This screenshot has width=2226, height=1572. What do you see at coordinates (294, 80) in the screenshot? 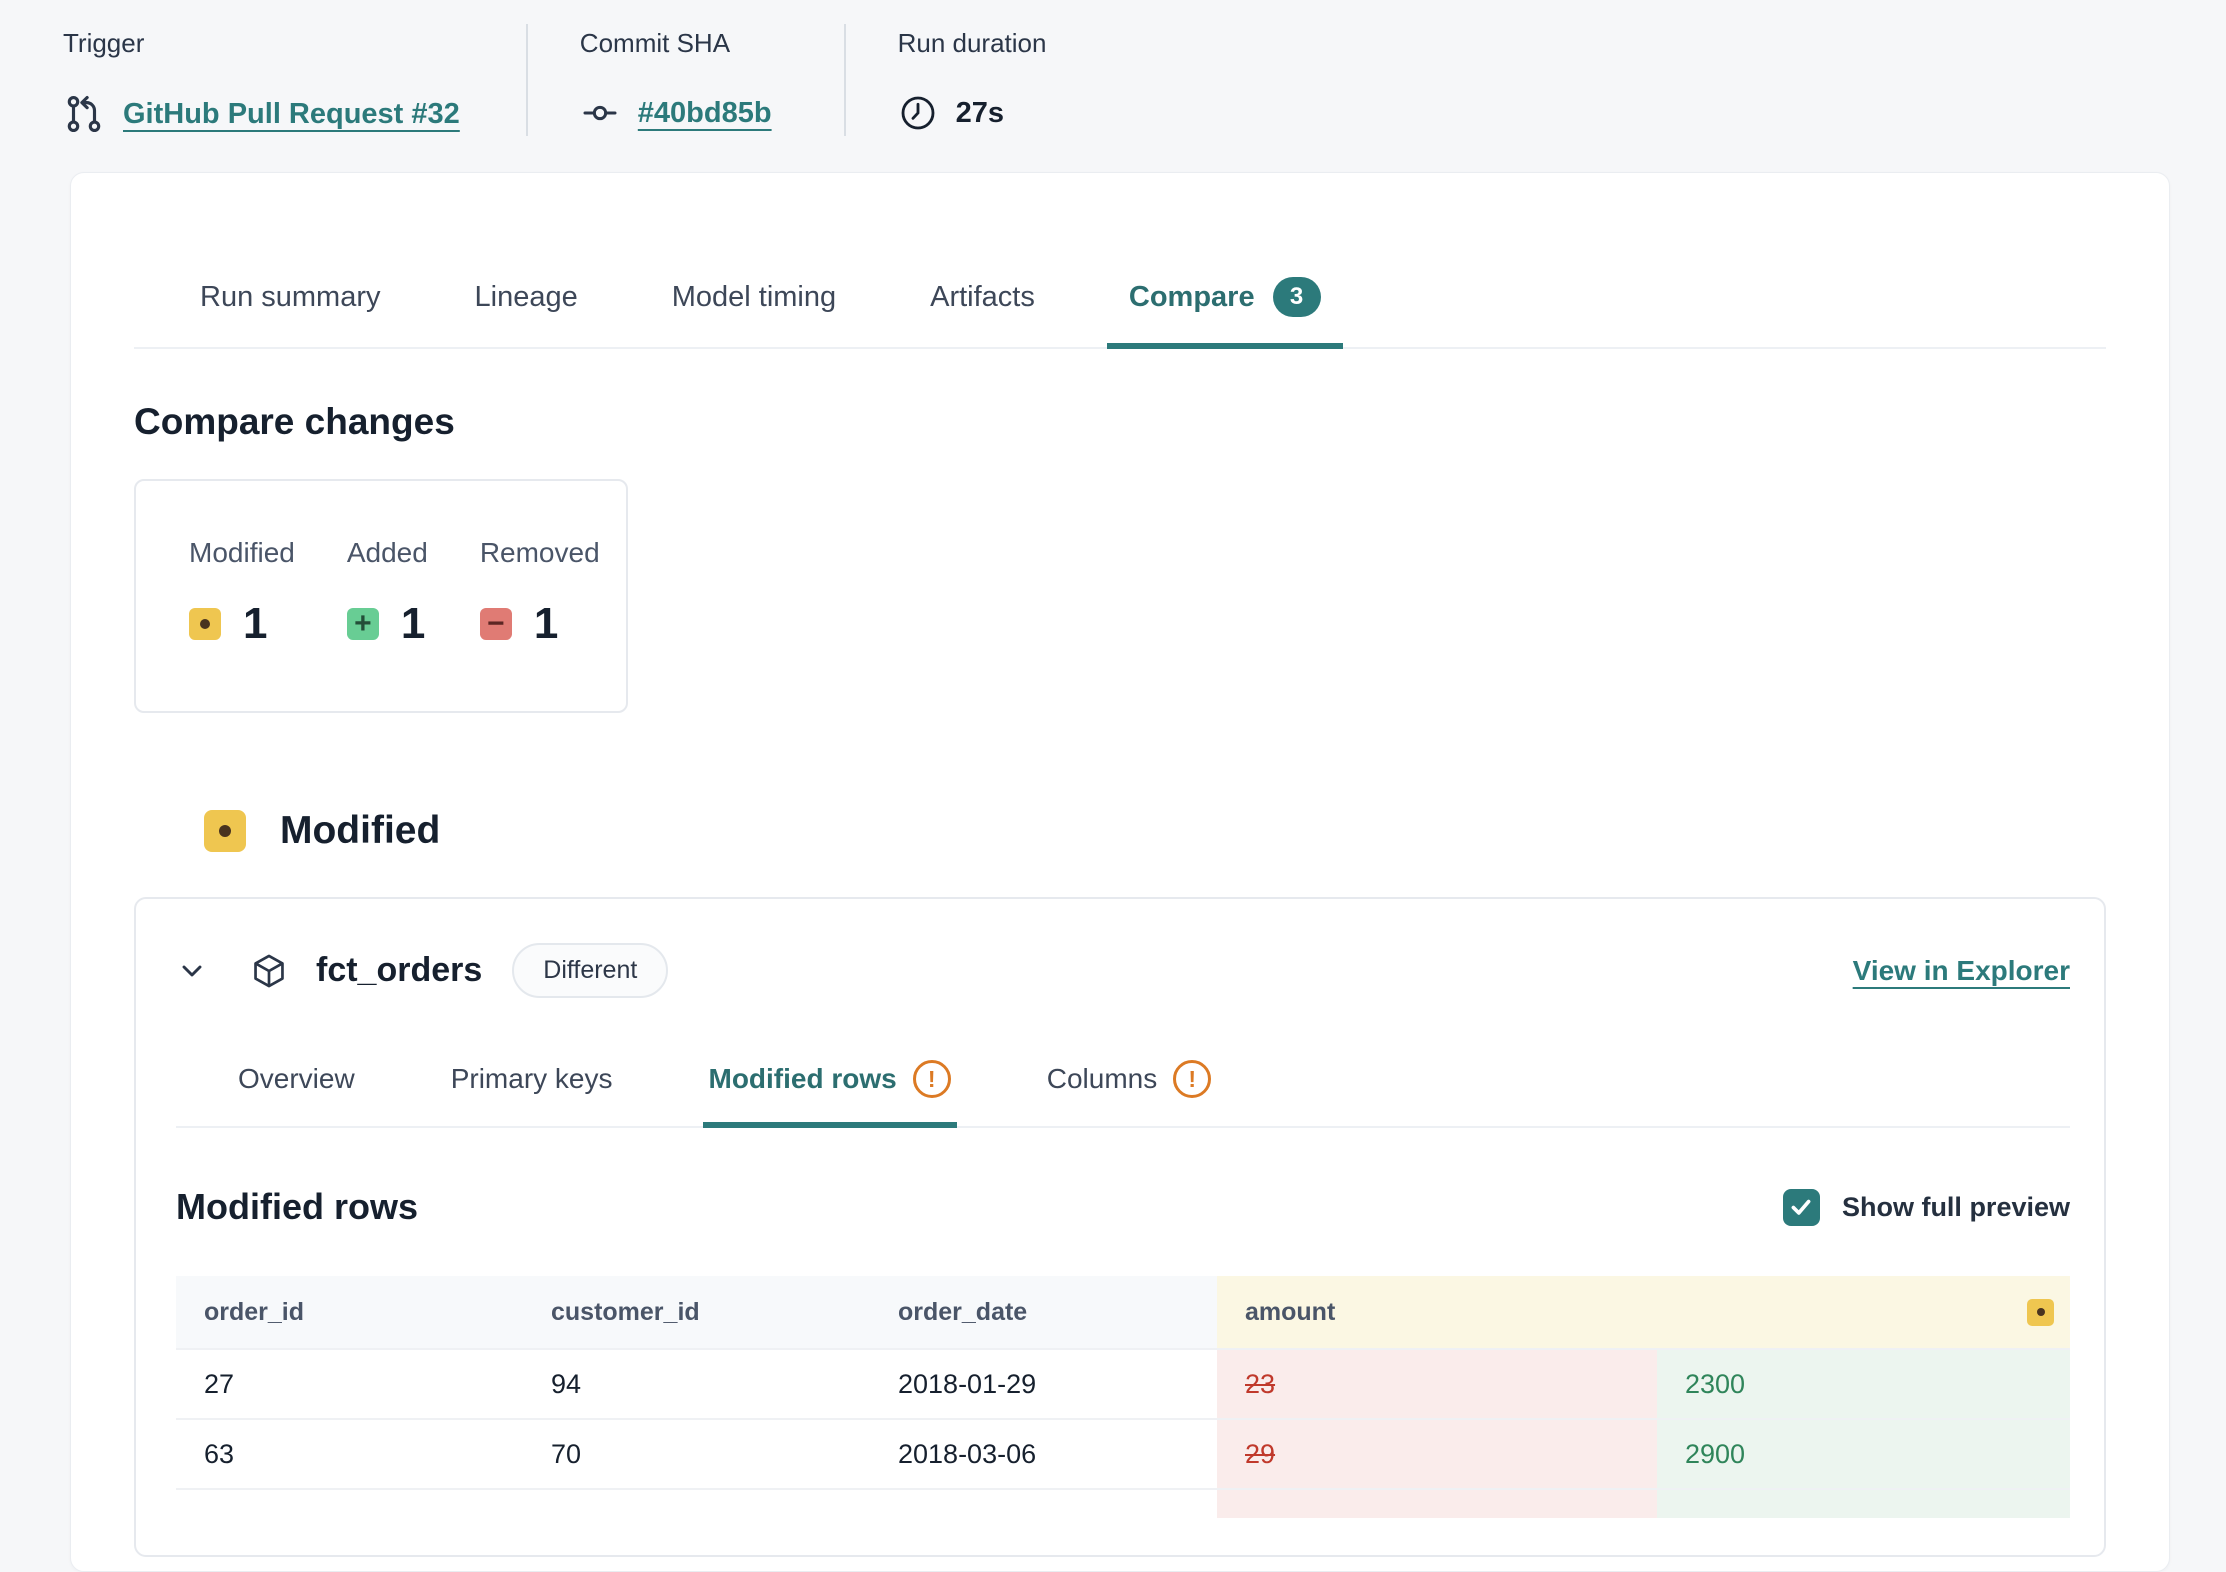
I see `trigger-block: Trigger GitHub Pull Request #32` at bounding box center [294, 80].